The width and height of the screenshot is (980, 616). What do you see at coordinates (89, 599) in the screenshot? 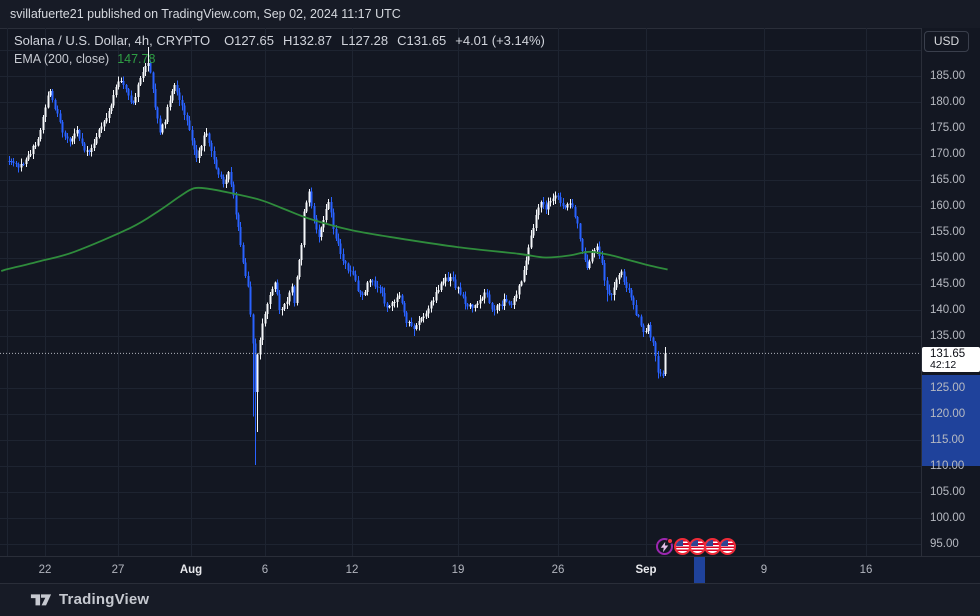
I see `tradingview-logo: TradingView` at bounding box center [89, 599].